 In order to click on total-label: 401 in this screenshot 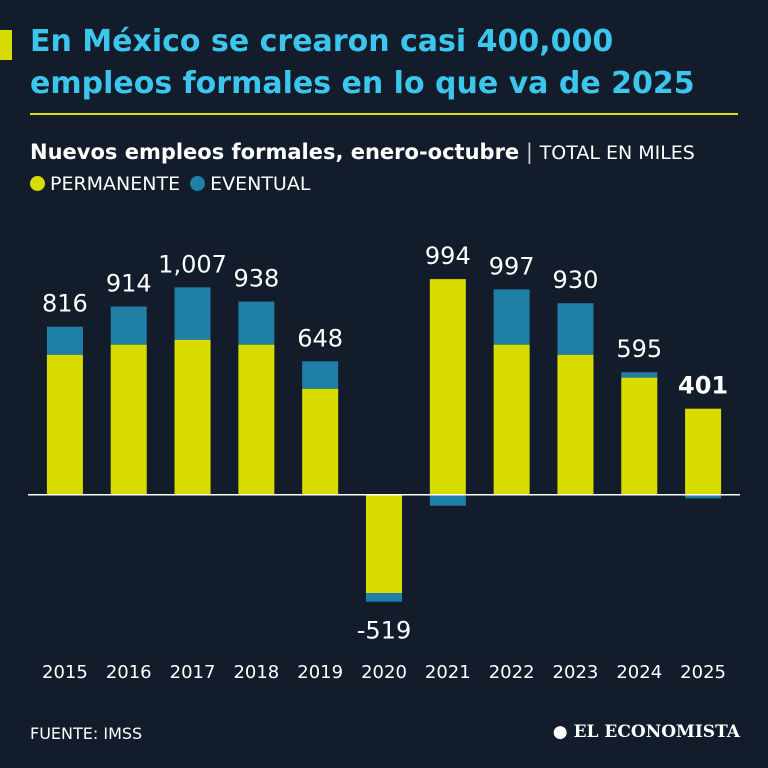, I will do `click(703, 386)`.